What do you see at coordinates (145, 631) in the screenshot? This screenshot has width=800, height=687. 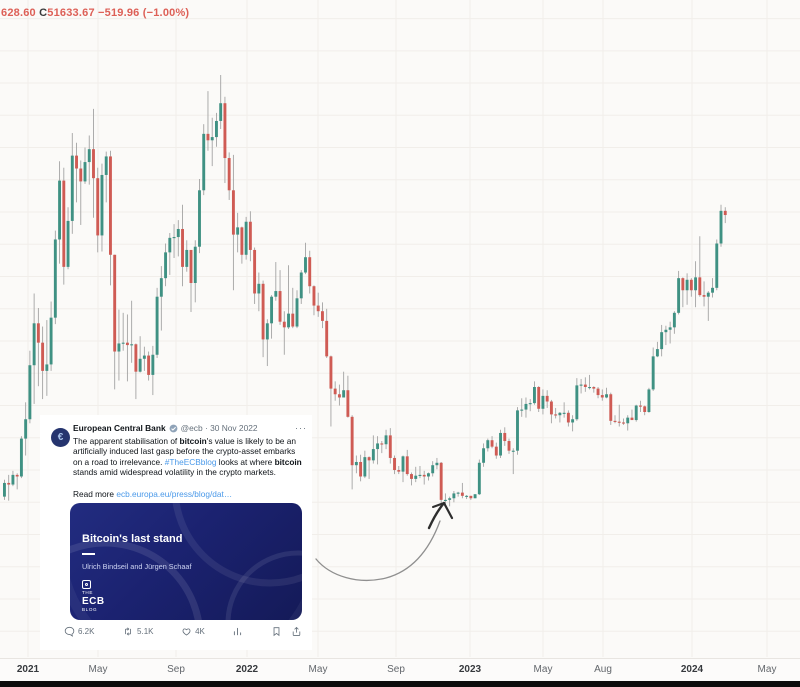 I see `repost-count: 5.1K` at bounding box center [145, 631].